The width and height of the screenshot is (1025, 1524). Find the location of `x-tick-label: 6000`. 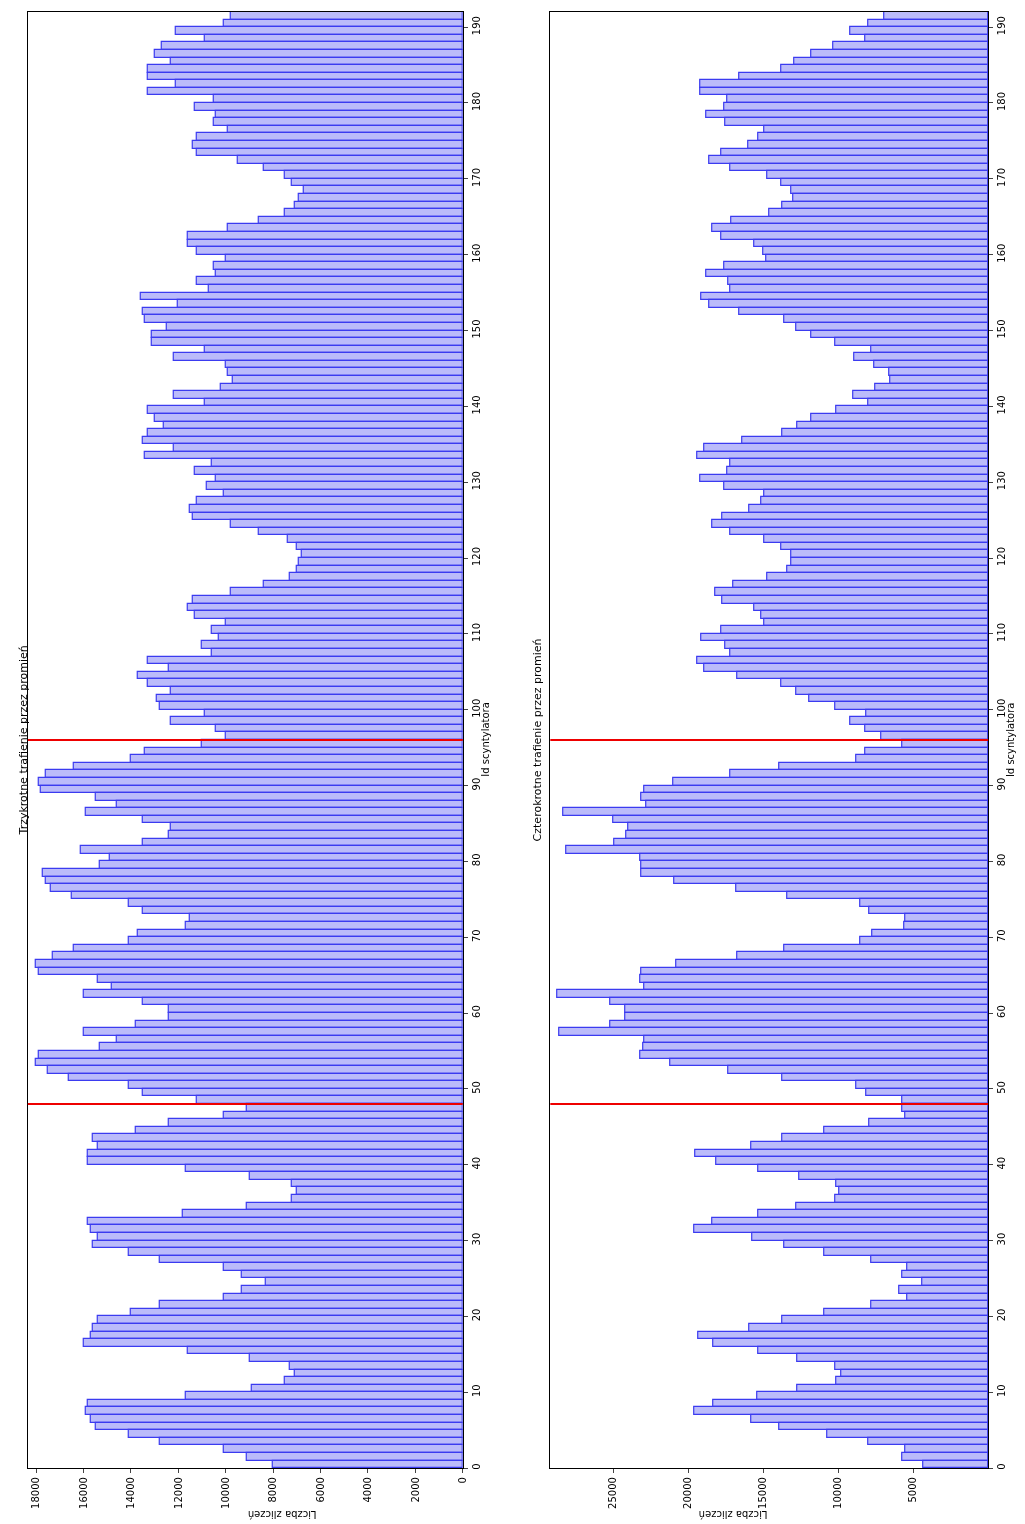

x-tick-label: 6000 is located at coordinates (320, 1490).